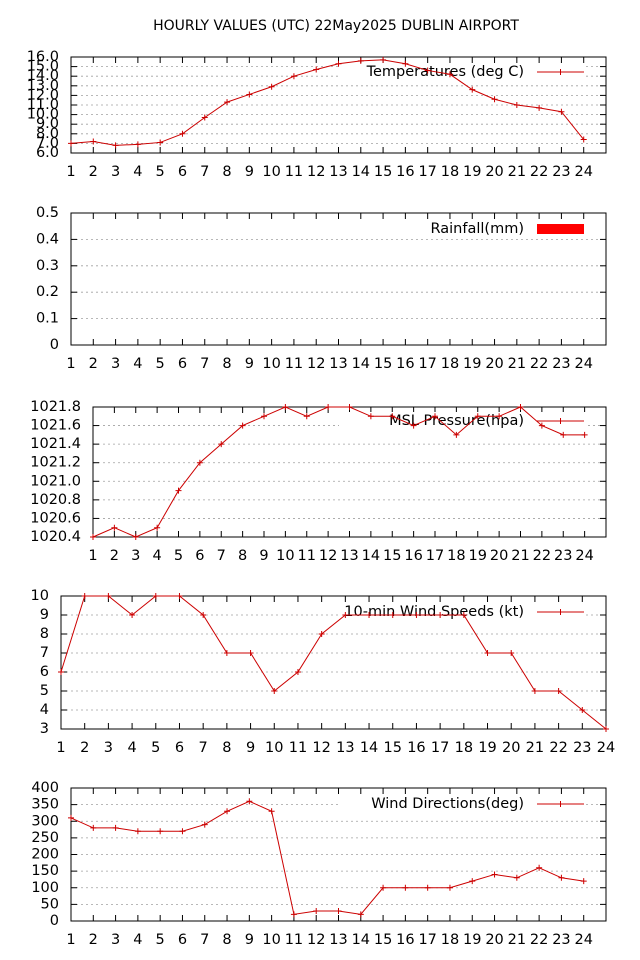 This screenshot has height=960, width=640. I want to click on y-tick-label: 9.0, so click(47, 124).